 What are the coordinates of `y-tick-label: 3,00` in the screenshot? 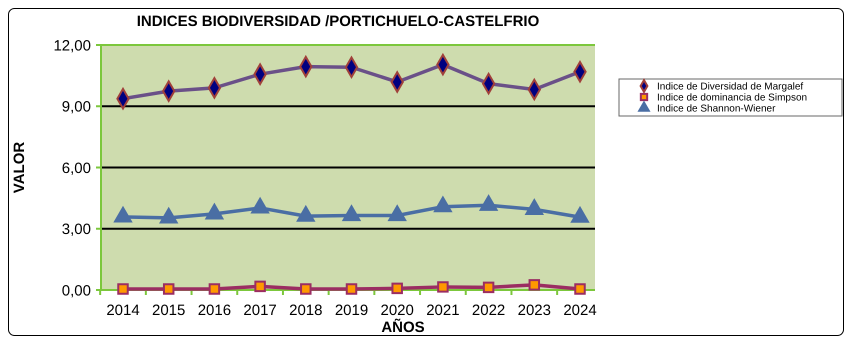 It's located at (76, 229).